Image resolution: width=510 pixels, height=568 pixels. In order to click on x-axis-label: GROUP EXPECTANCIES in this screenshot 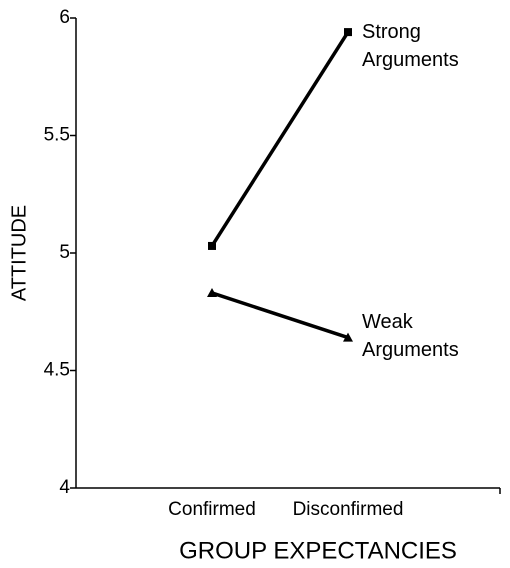, I will do `click(318, 550)`.